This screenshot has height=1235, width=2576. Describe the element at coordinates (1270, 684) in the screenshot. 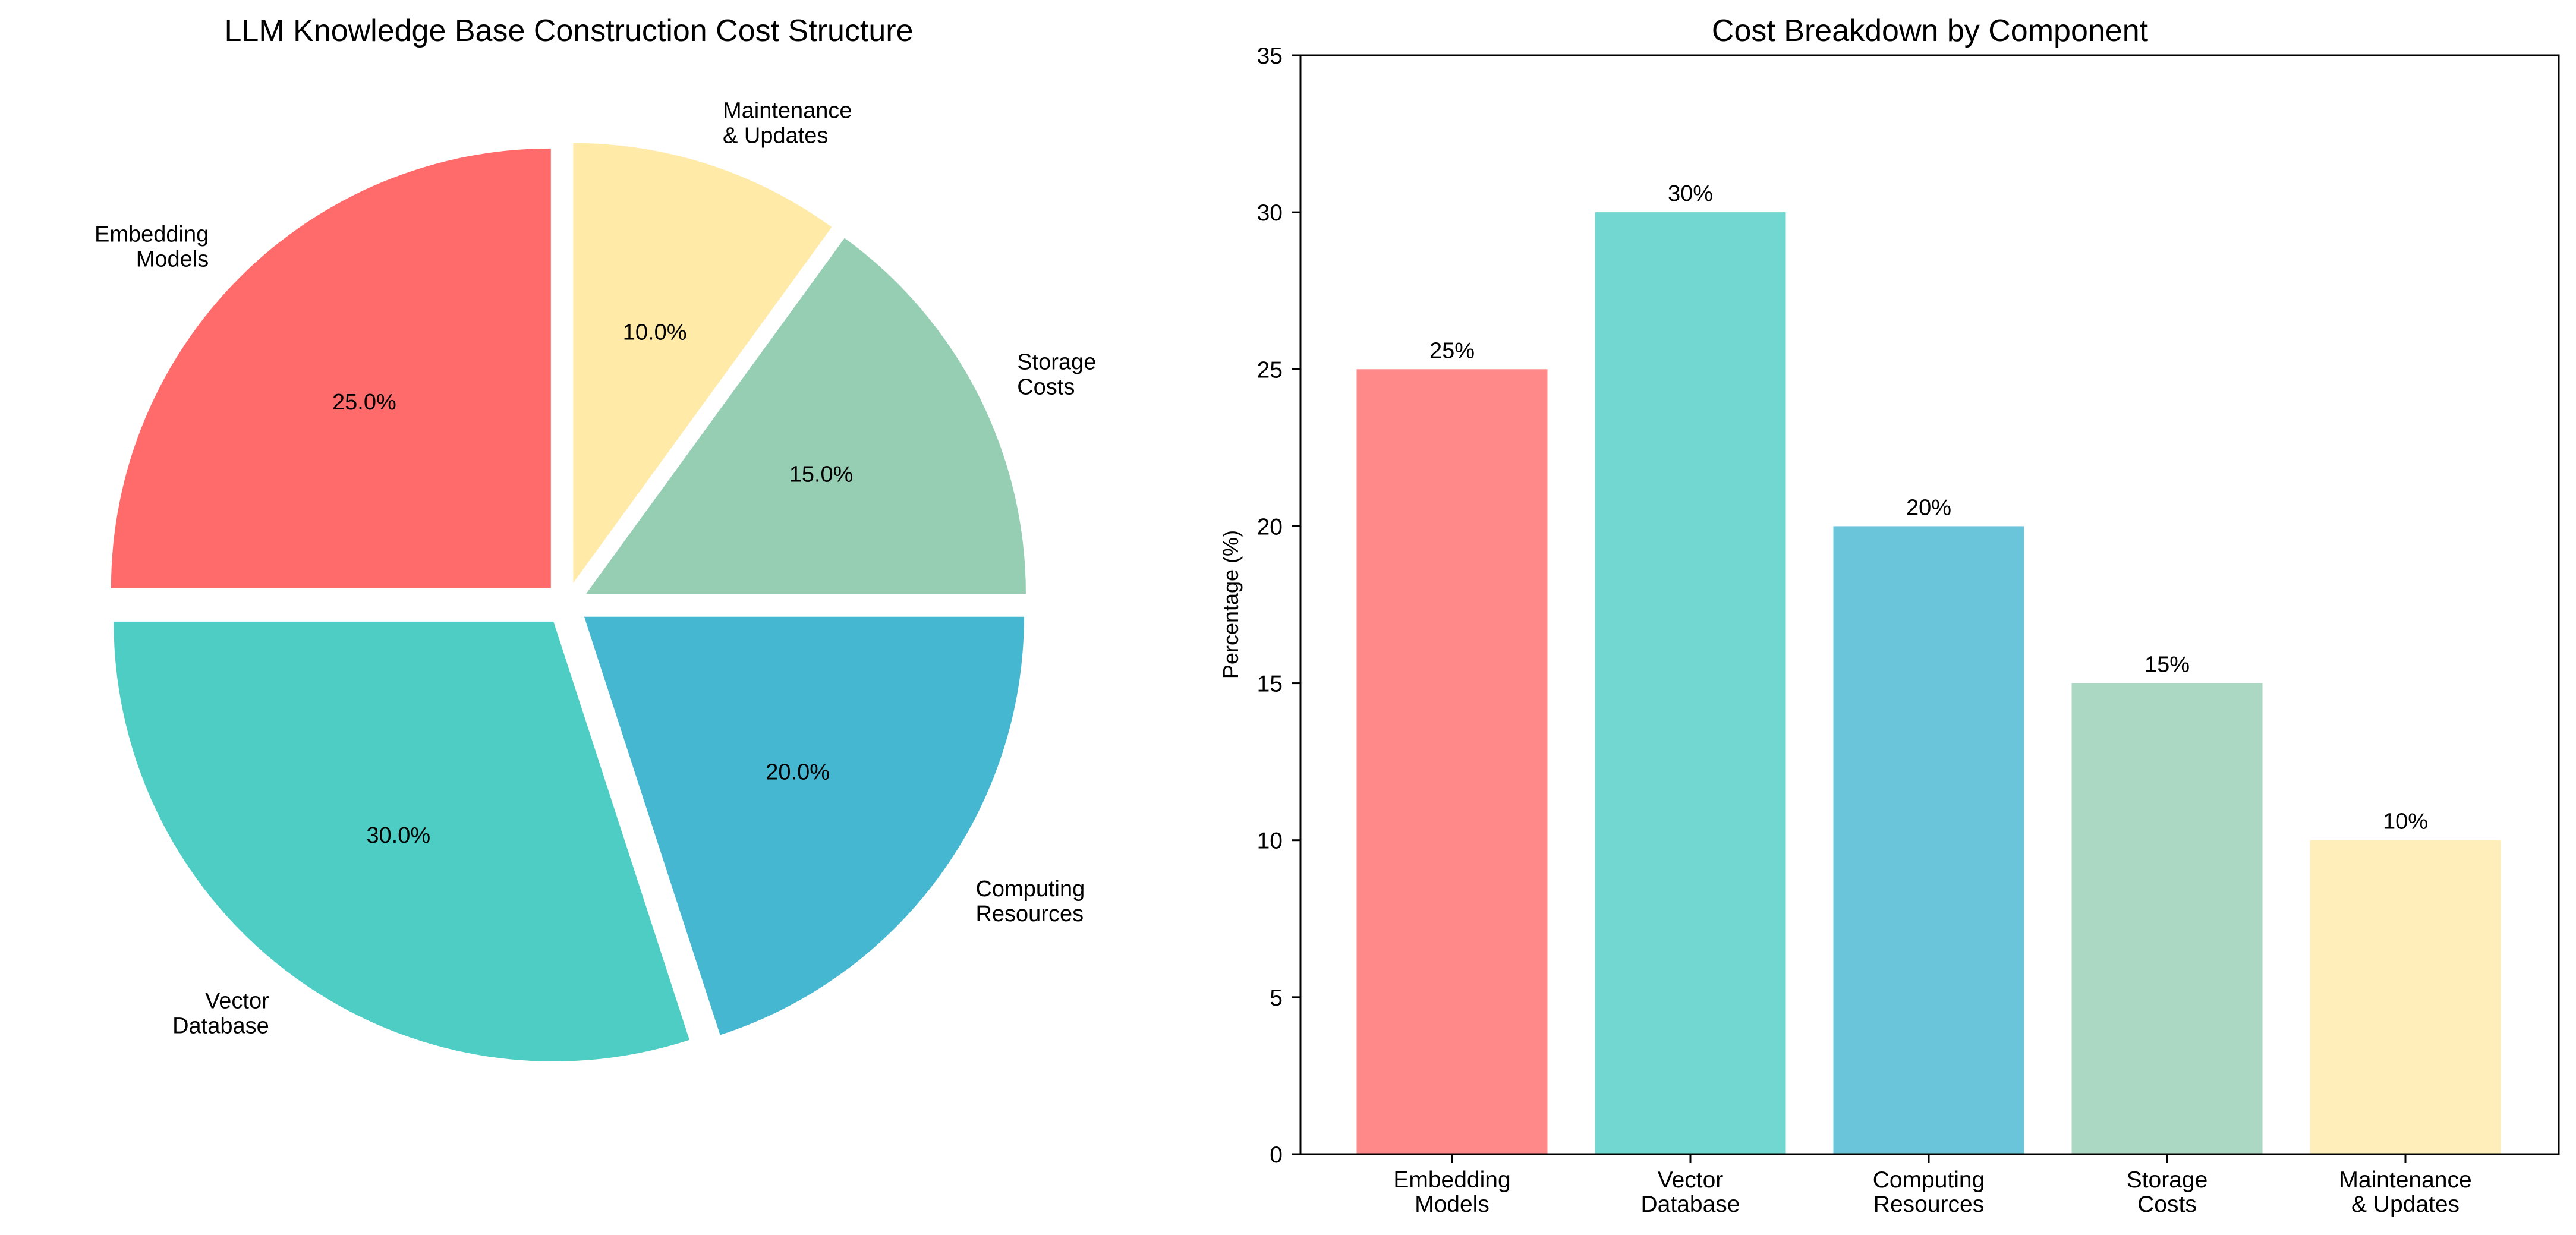

I see `y-tick-label: 15` at that location.